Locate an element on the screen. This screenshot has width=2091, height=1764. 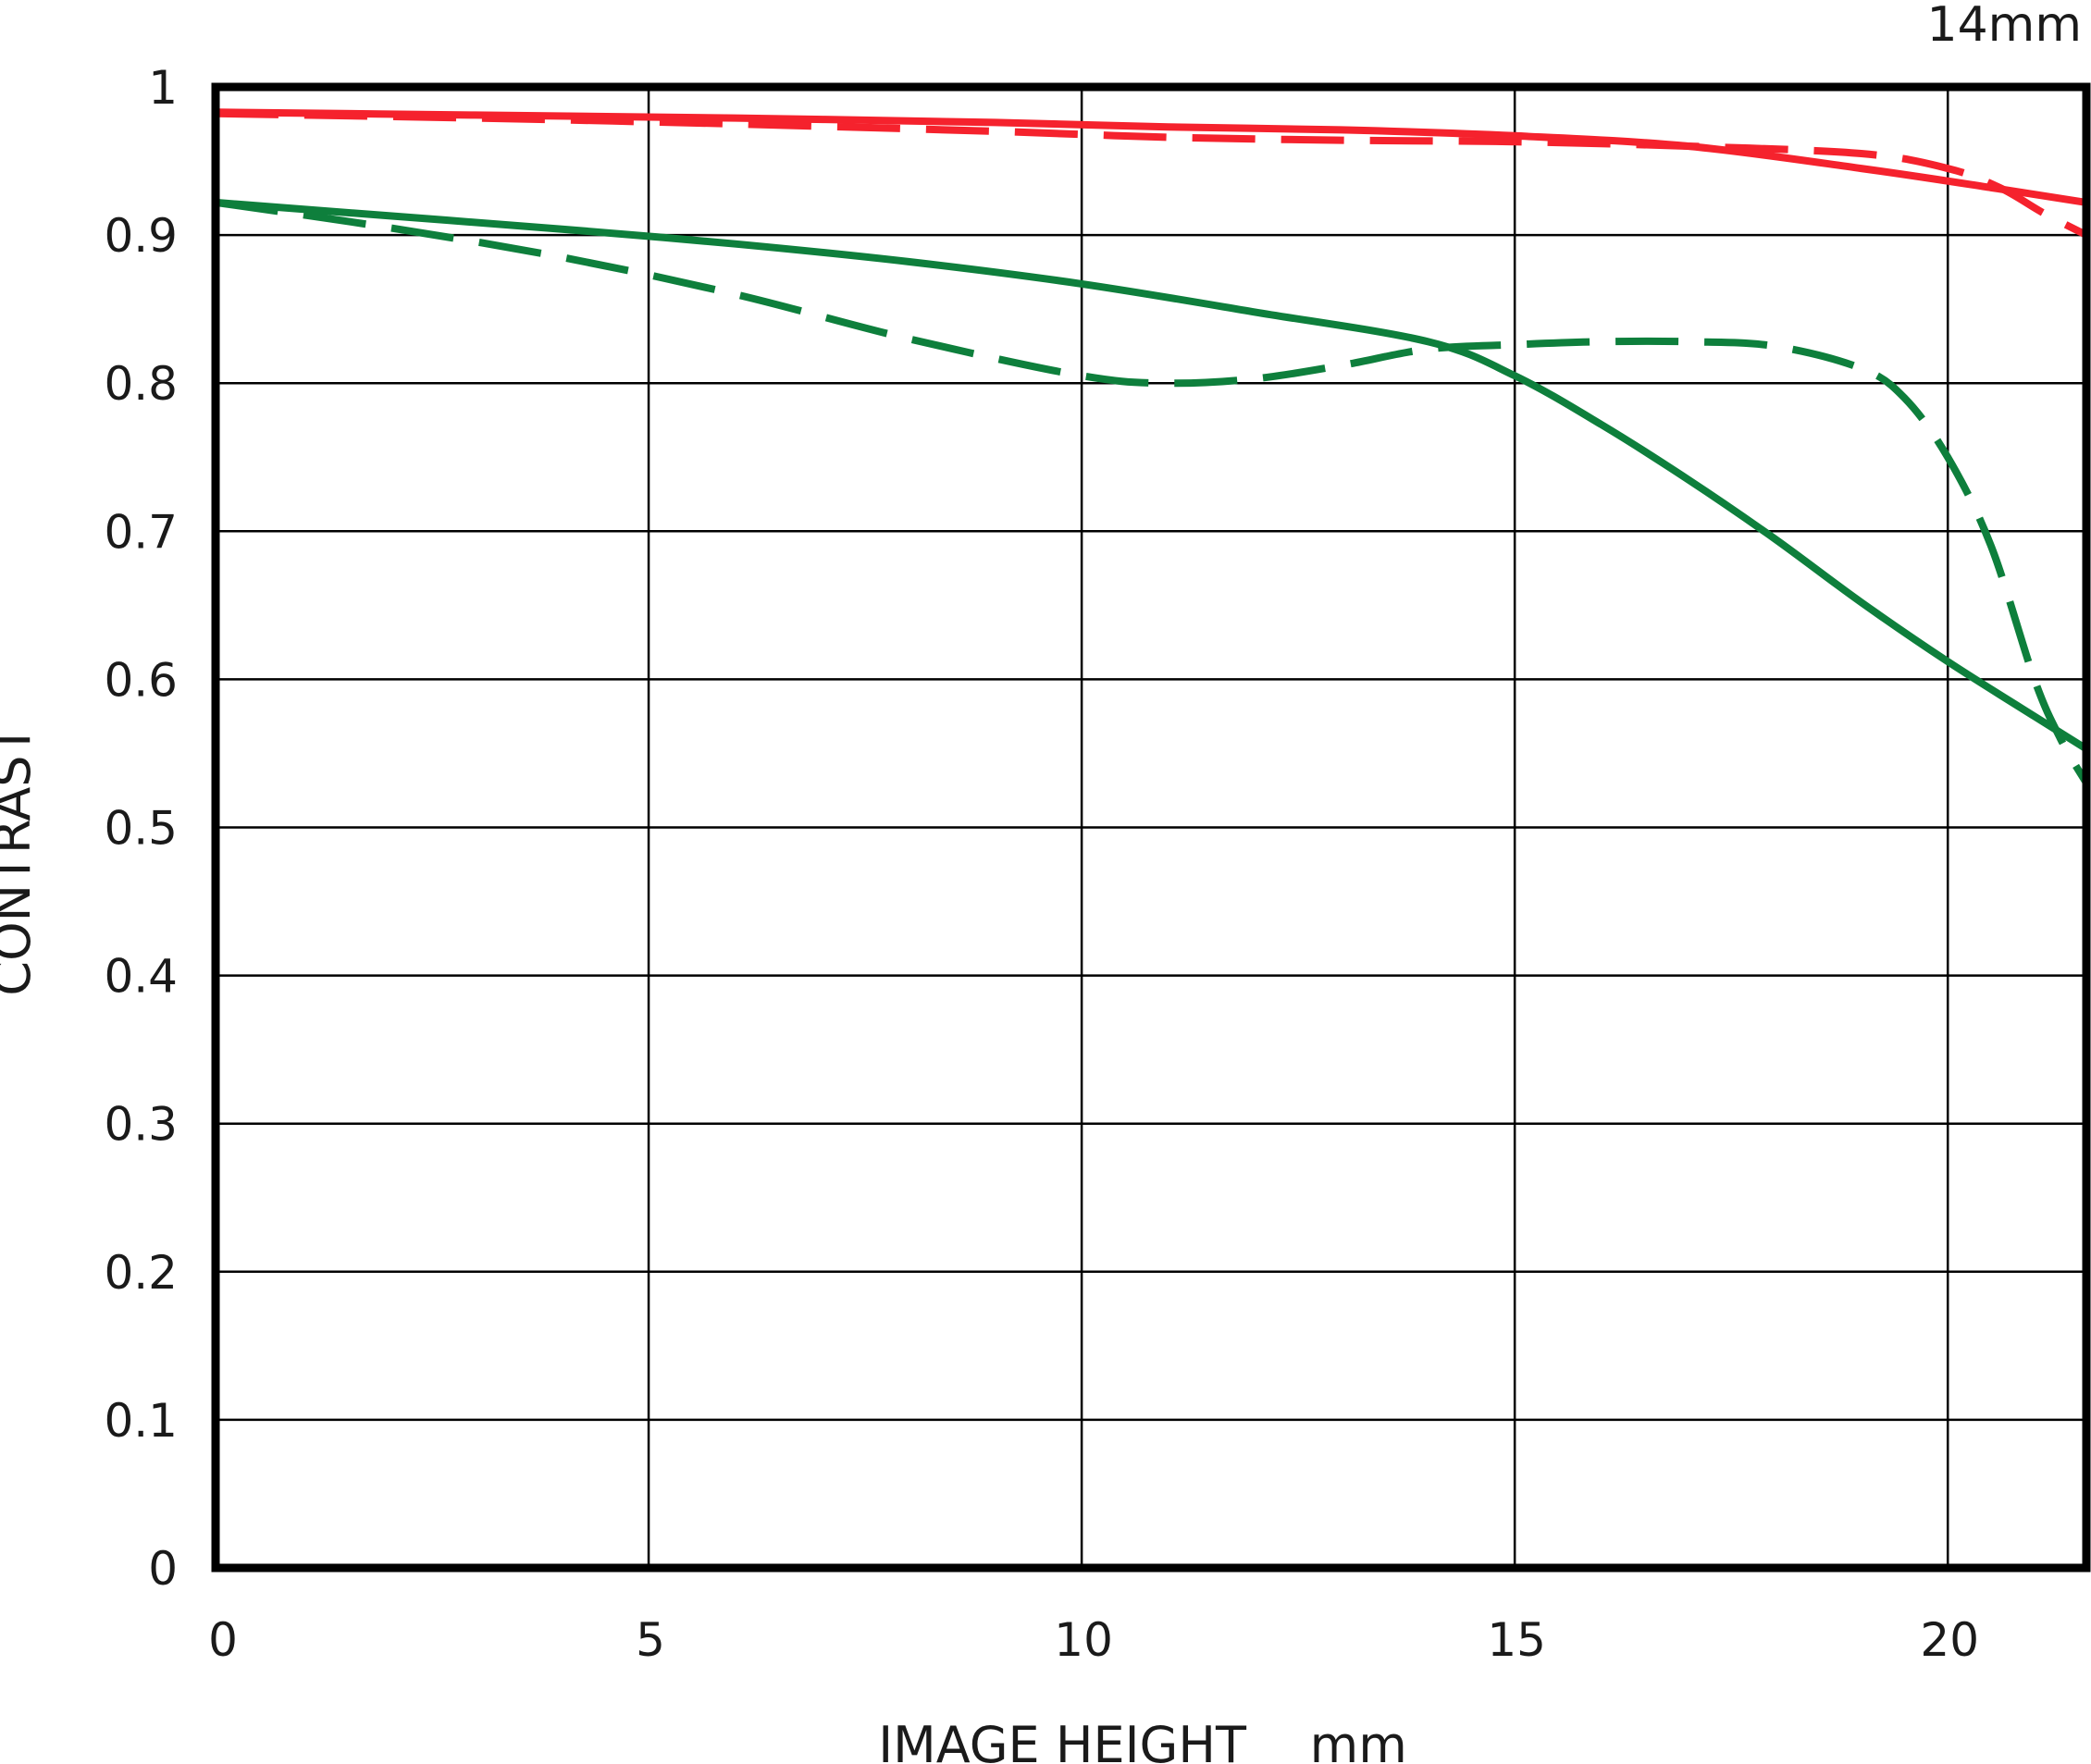
x-tick-labels: 0 5 10 15 20 is located at coordinates (1093, 1640).